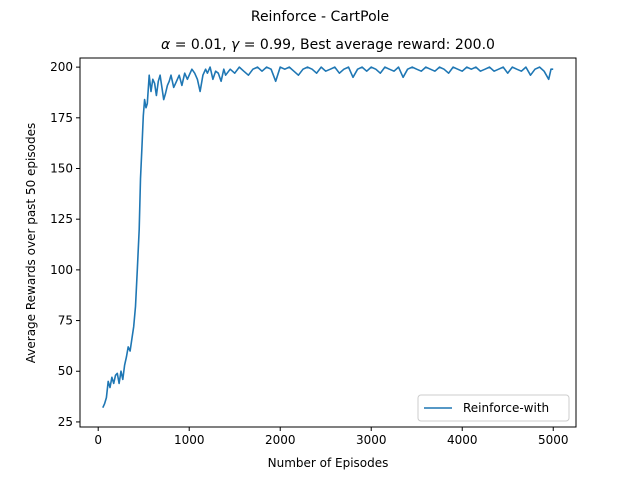 This screenshot has height=480, width=640. What do you see at coordinates (61, 270) in the screenshot?
I see `y-tick-label: 100` at bounding box center [61, 270].